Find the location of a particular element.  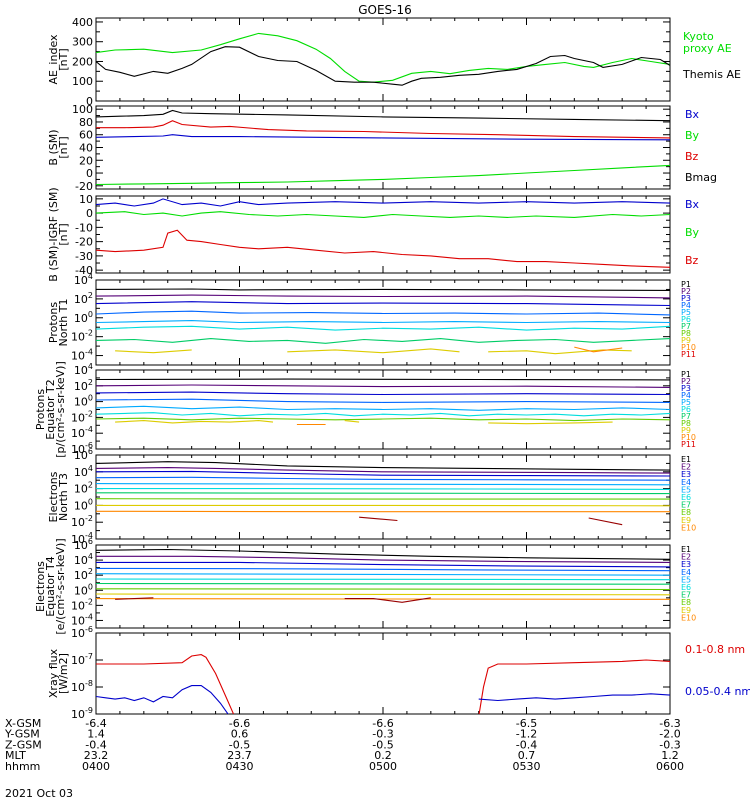

x-row-value: -0.4 is located at coordinates (526, 744).